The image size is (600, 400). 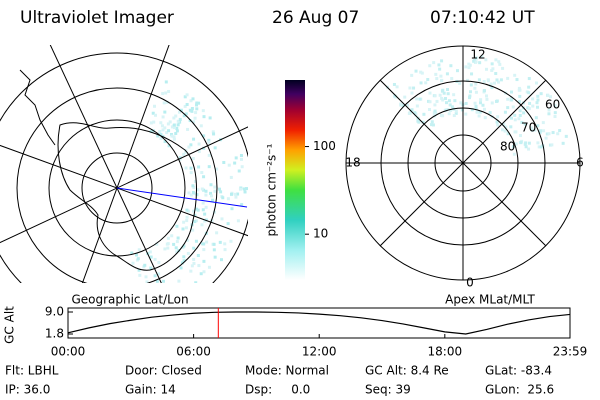 I want to click on mlt-label: 6, so click(x=580, y=163).